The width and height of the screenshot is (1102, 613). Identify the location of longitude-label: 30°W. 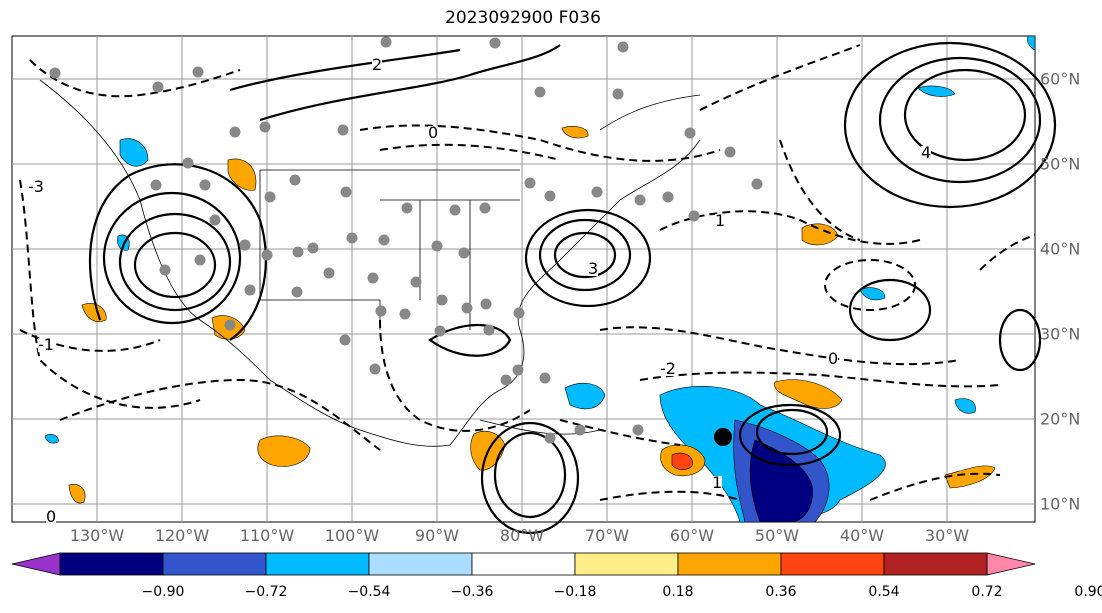
(947, 535).